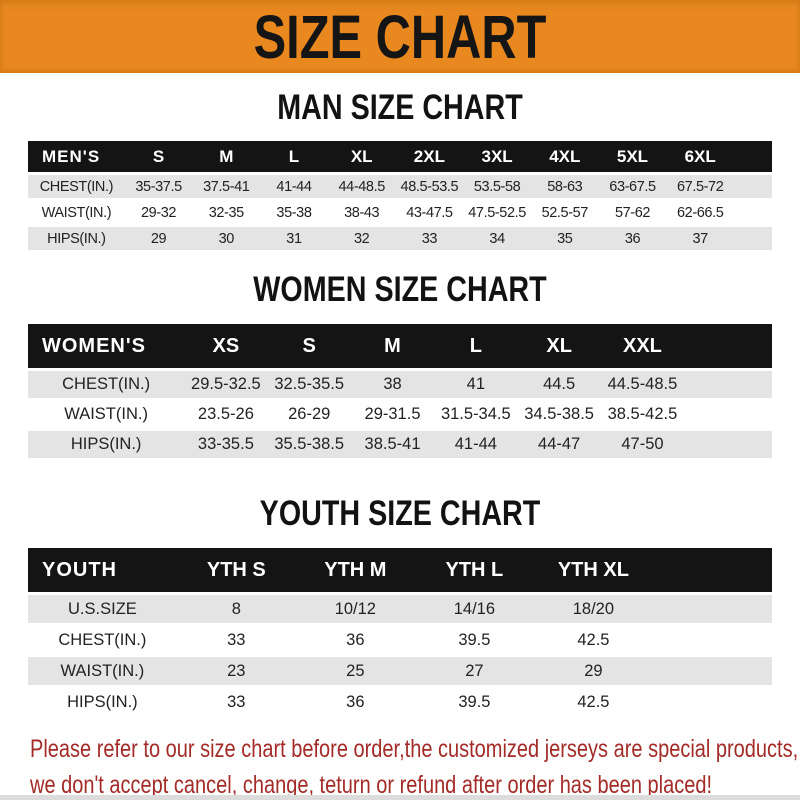  I want to click on measurement-value: 47-50, so click(642, 444).